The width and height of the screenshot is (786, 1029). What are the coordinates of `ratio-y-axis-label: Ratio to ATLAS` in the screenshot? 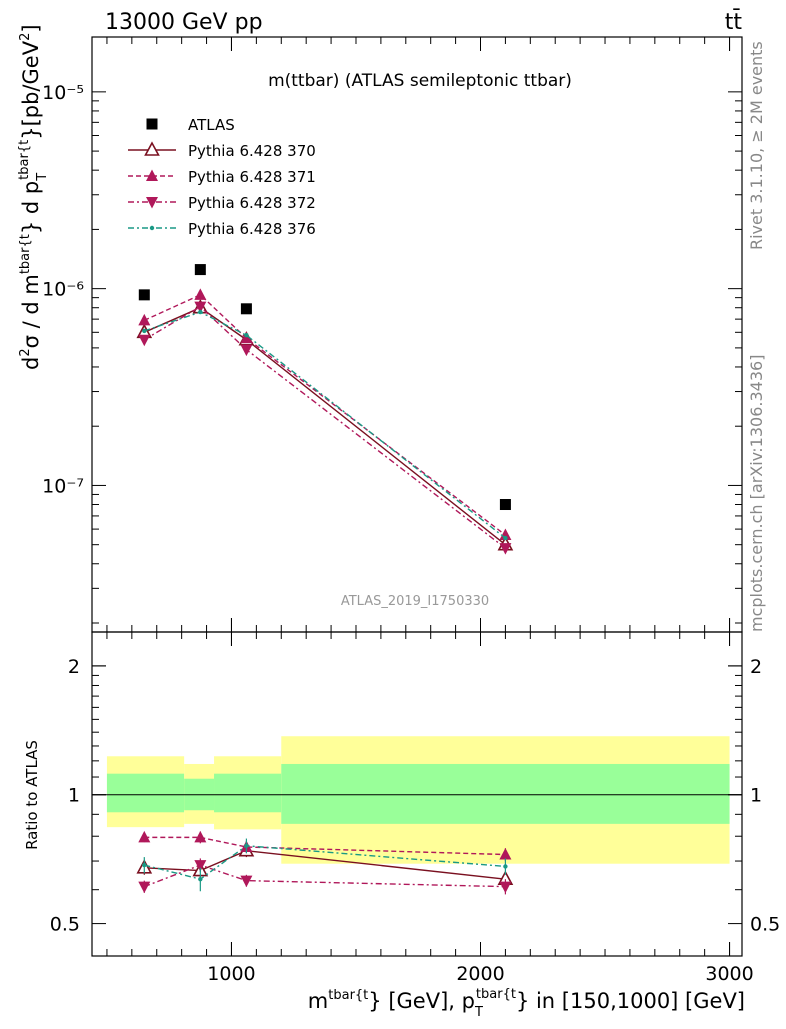 It's located at (32, 795).